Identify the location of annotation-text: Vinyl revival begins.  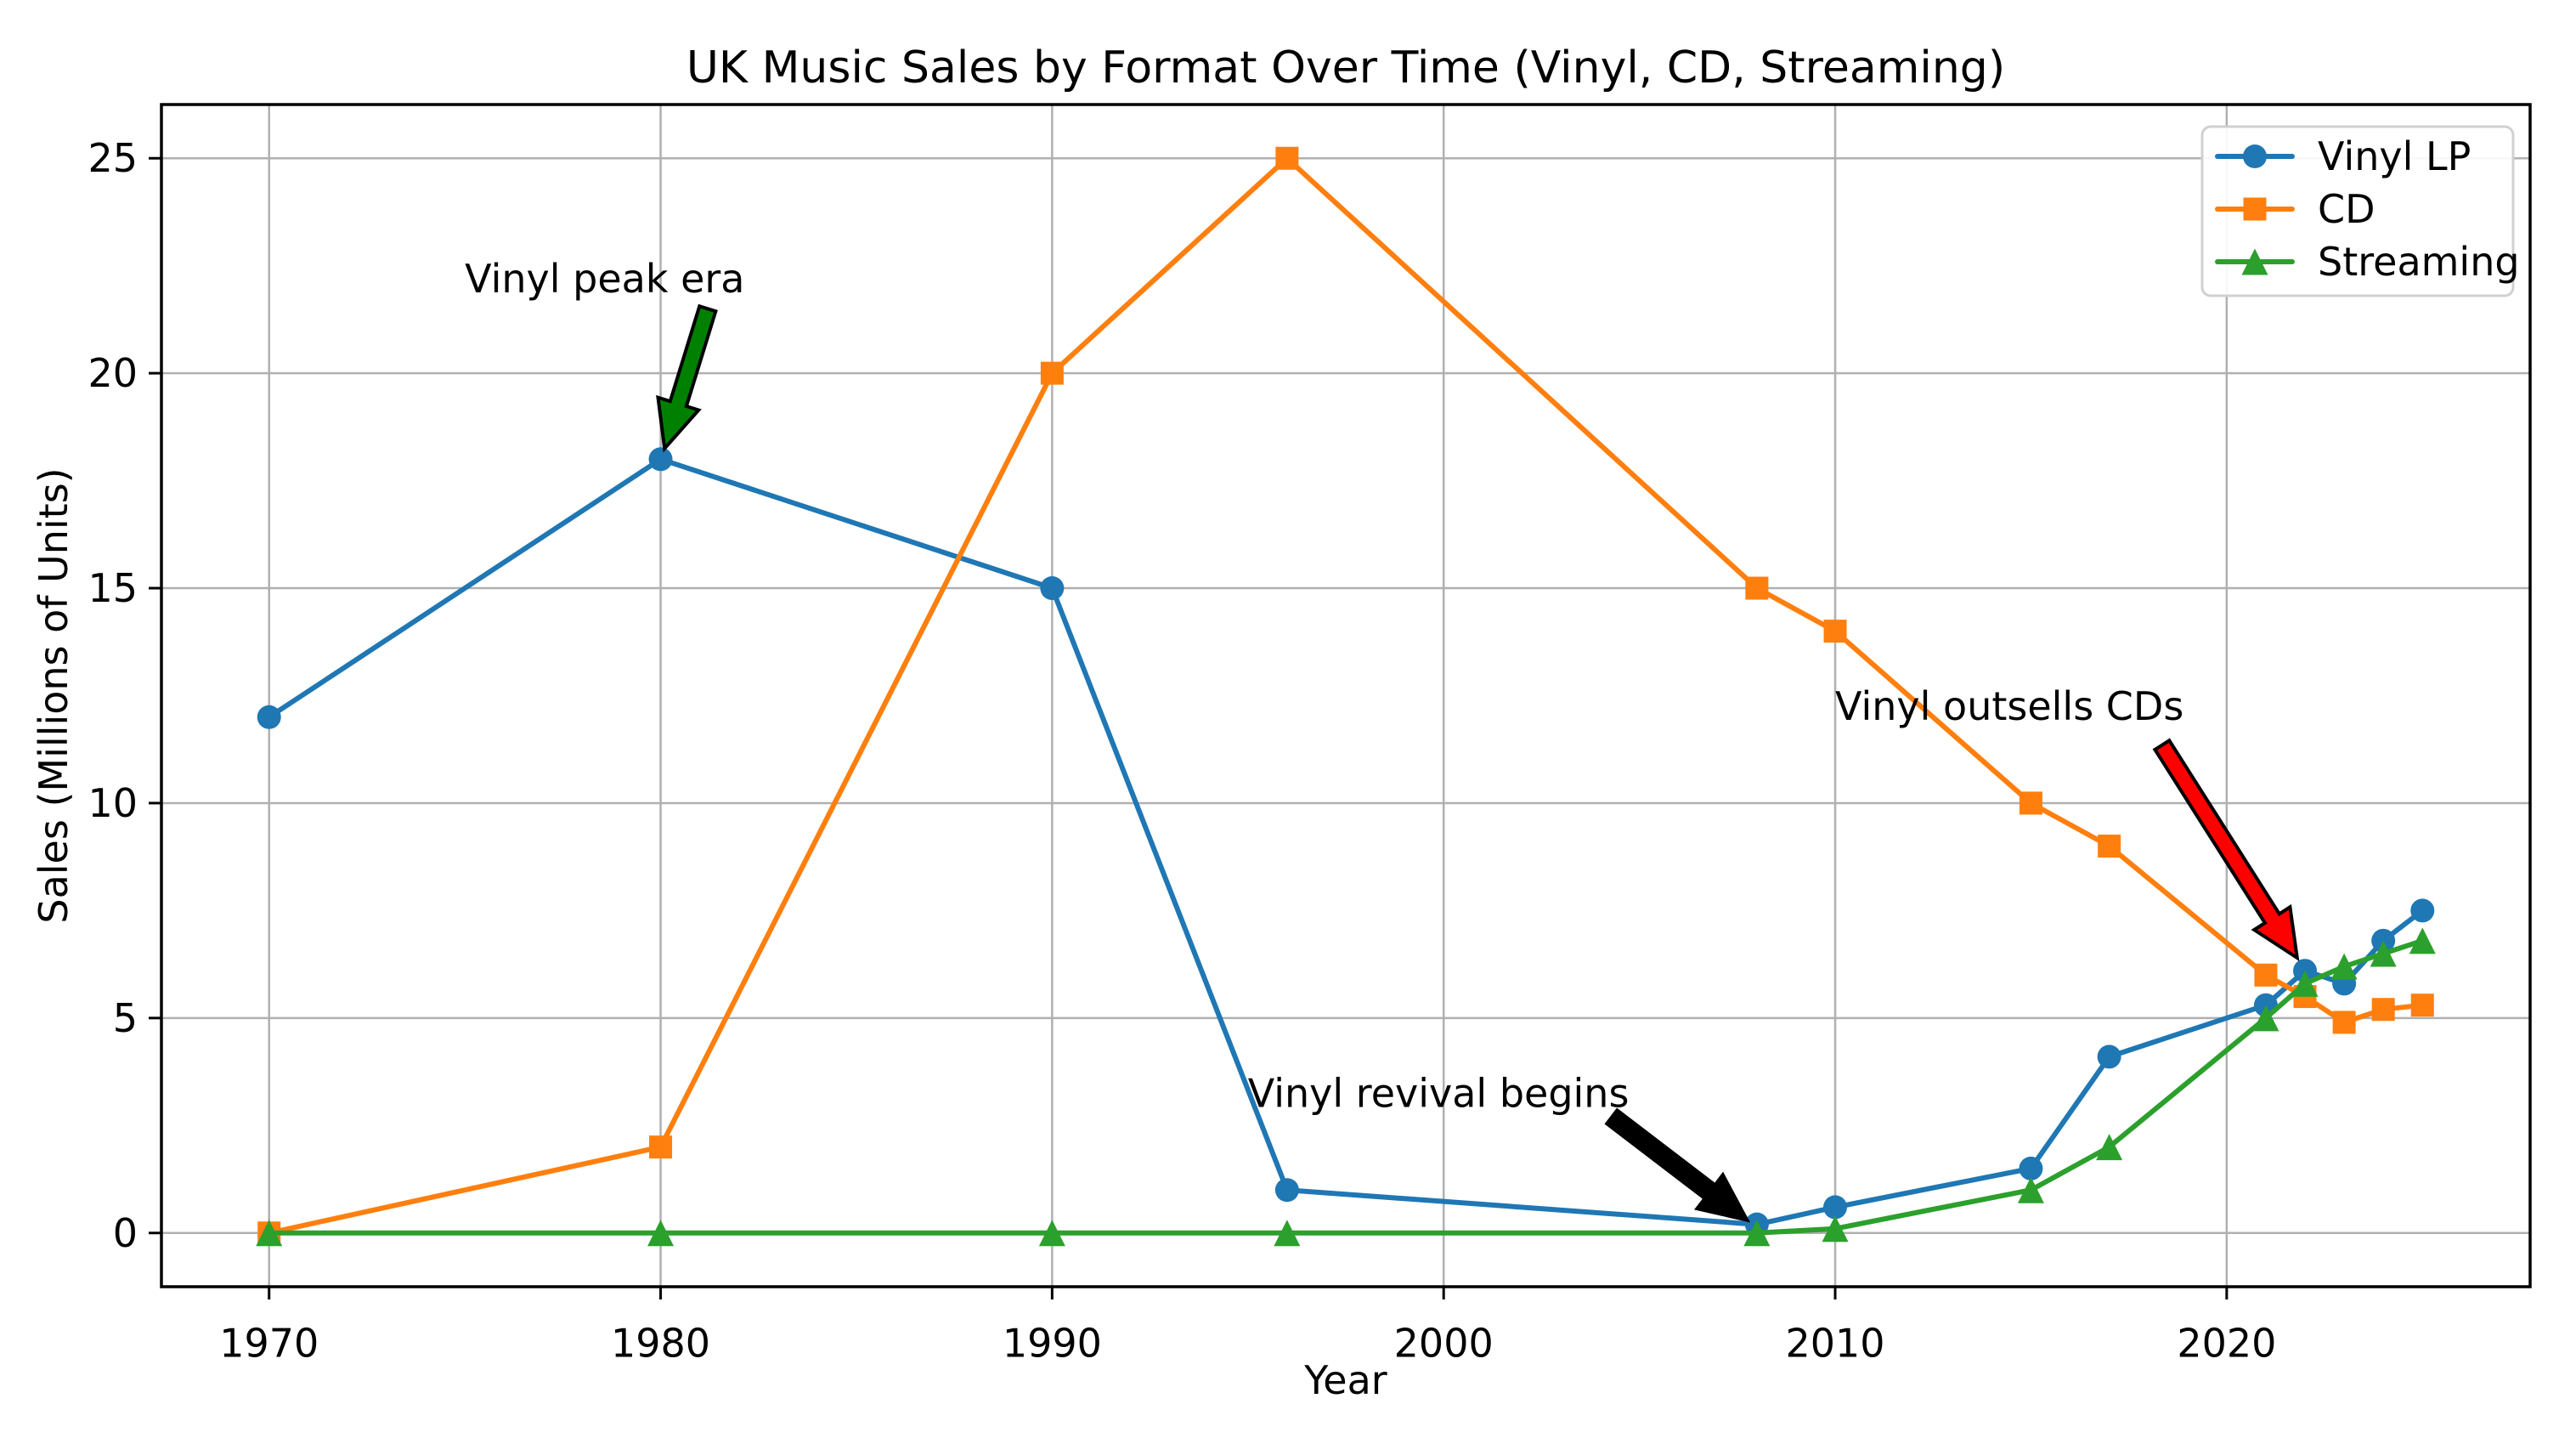
(1439, 1093).